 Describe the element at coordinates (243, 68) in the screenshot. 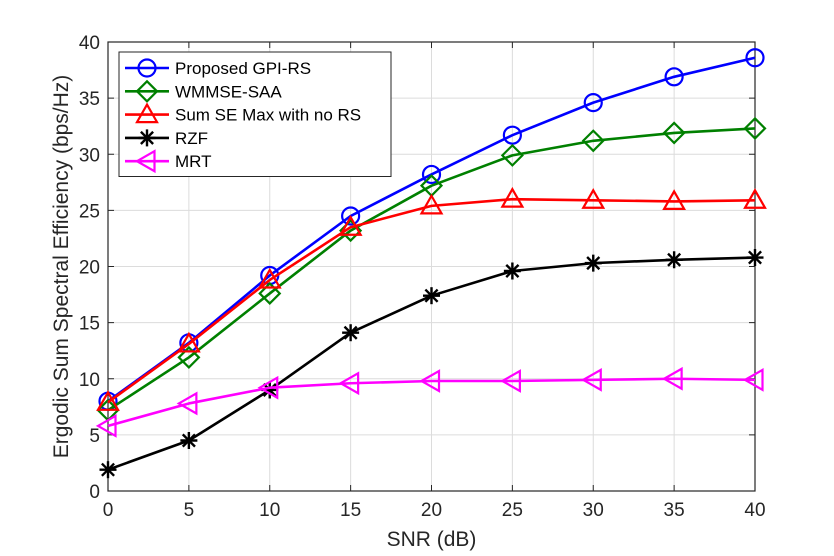

I see `legend-label: Proposed GPI-RS` at that location.